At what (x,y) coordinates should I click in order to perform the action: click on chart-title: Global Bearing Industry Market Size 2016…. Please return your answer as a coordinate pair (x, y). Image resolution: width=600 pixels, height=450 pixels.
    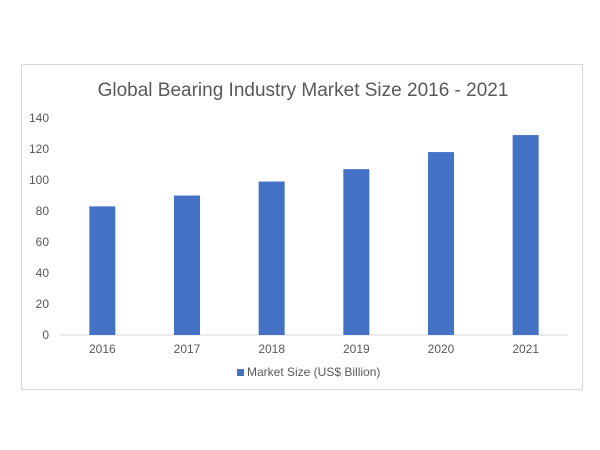
    Looking at the image, I should click on (303, 90).